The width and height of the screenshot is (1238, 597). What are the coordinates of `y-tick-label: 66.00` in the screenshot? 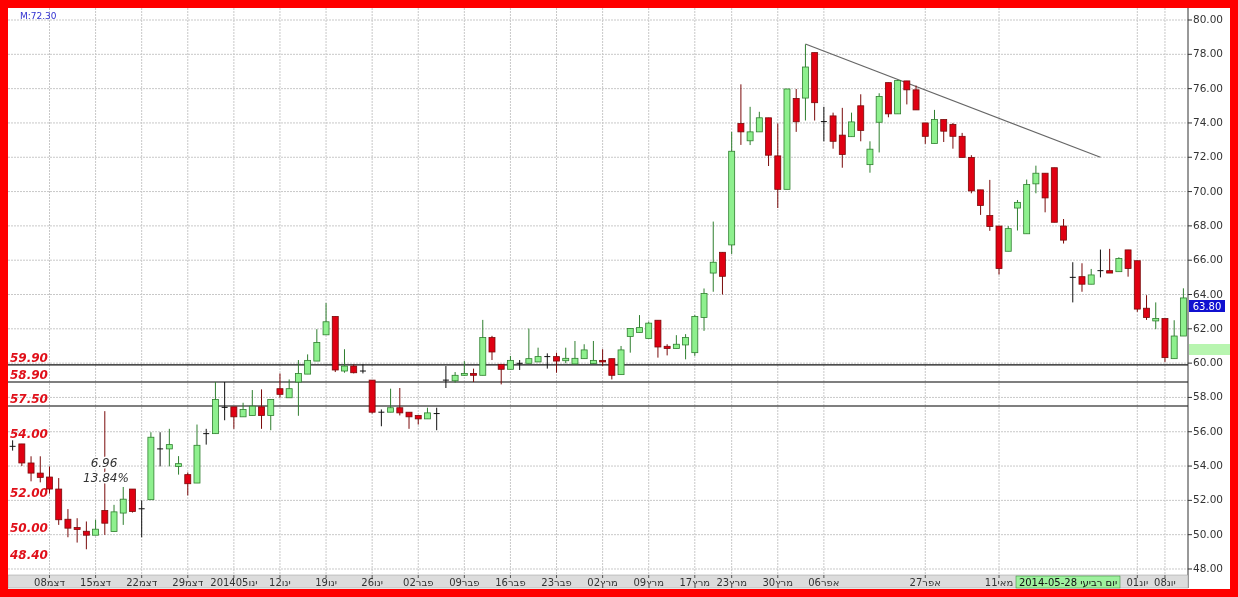 It's located at (1208, 259).